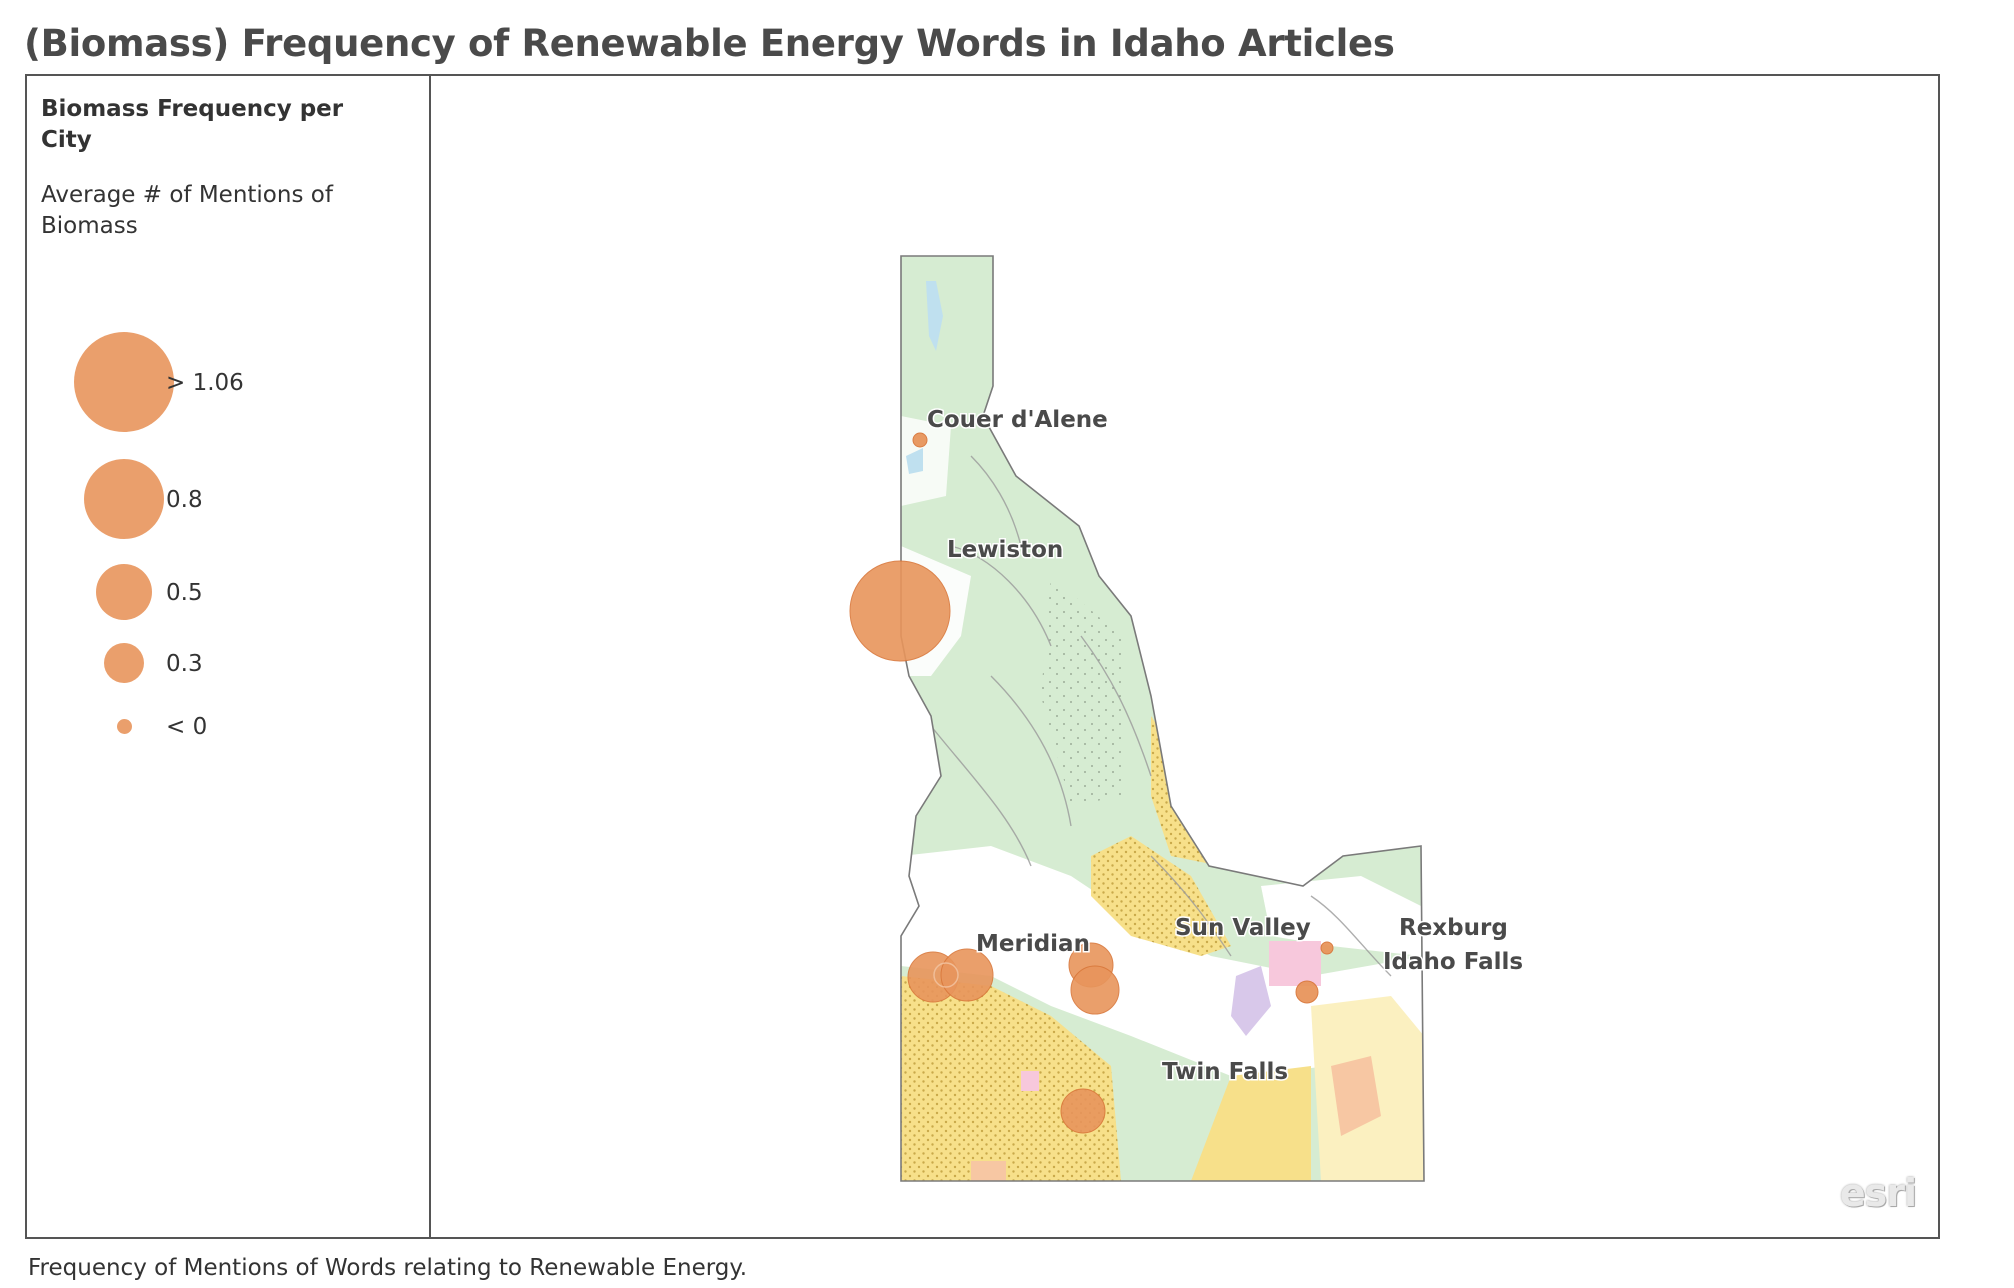 The height and width of the screenshot is (1288, 2014). Describe the element at coordinates (1095, 990) in the screenshot. I see `marker-sun-valley-south` at that location.